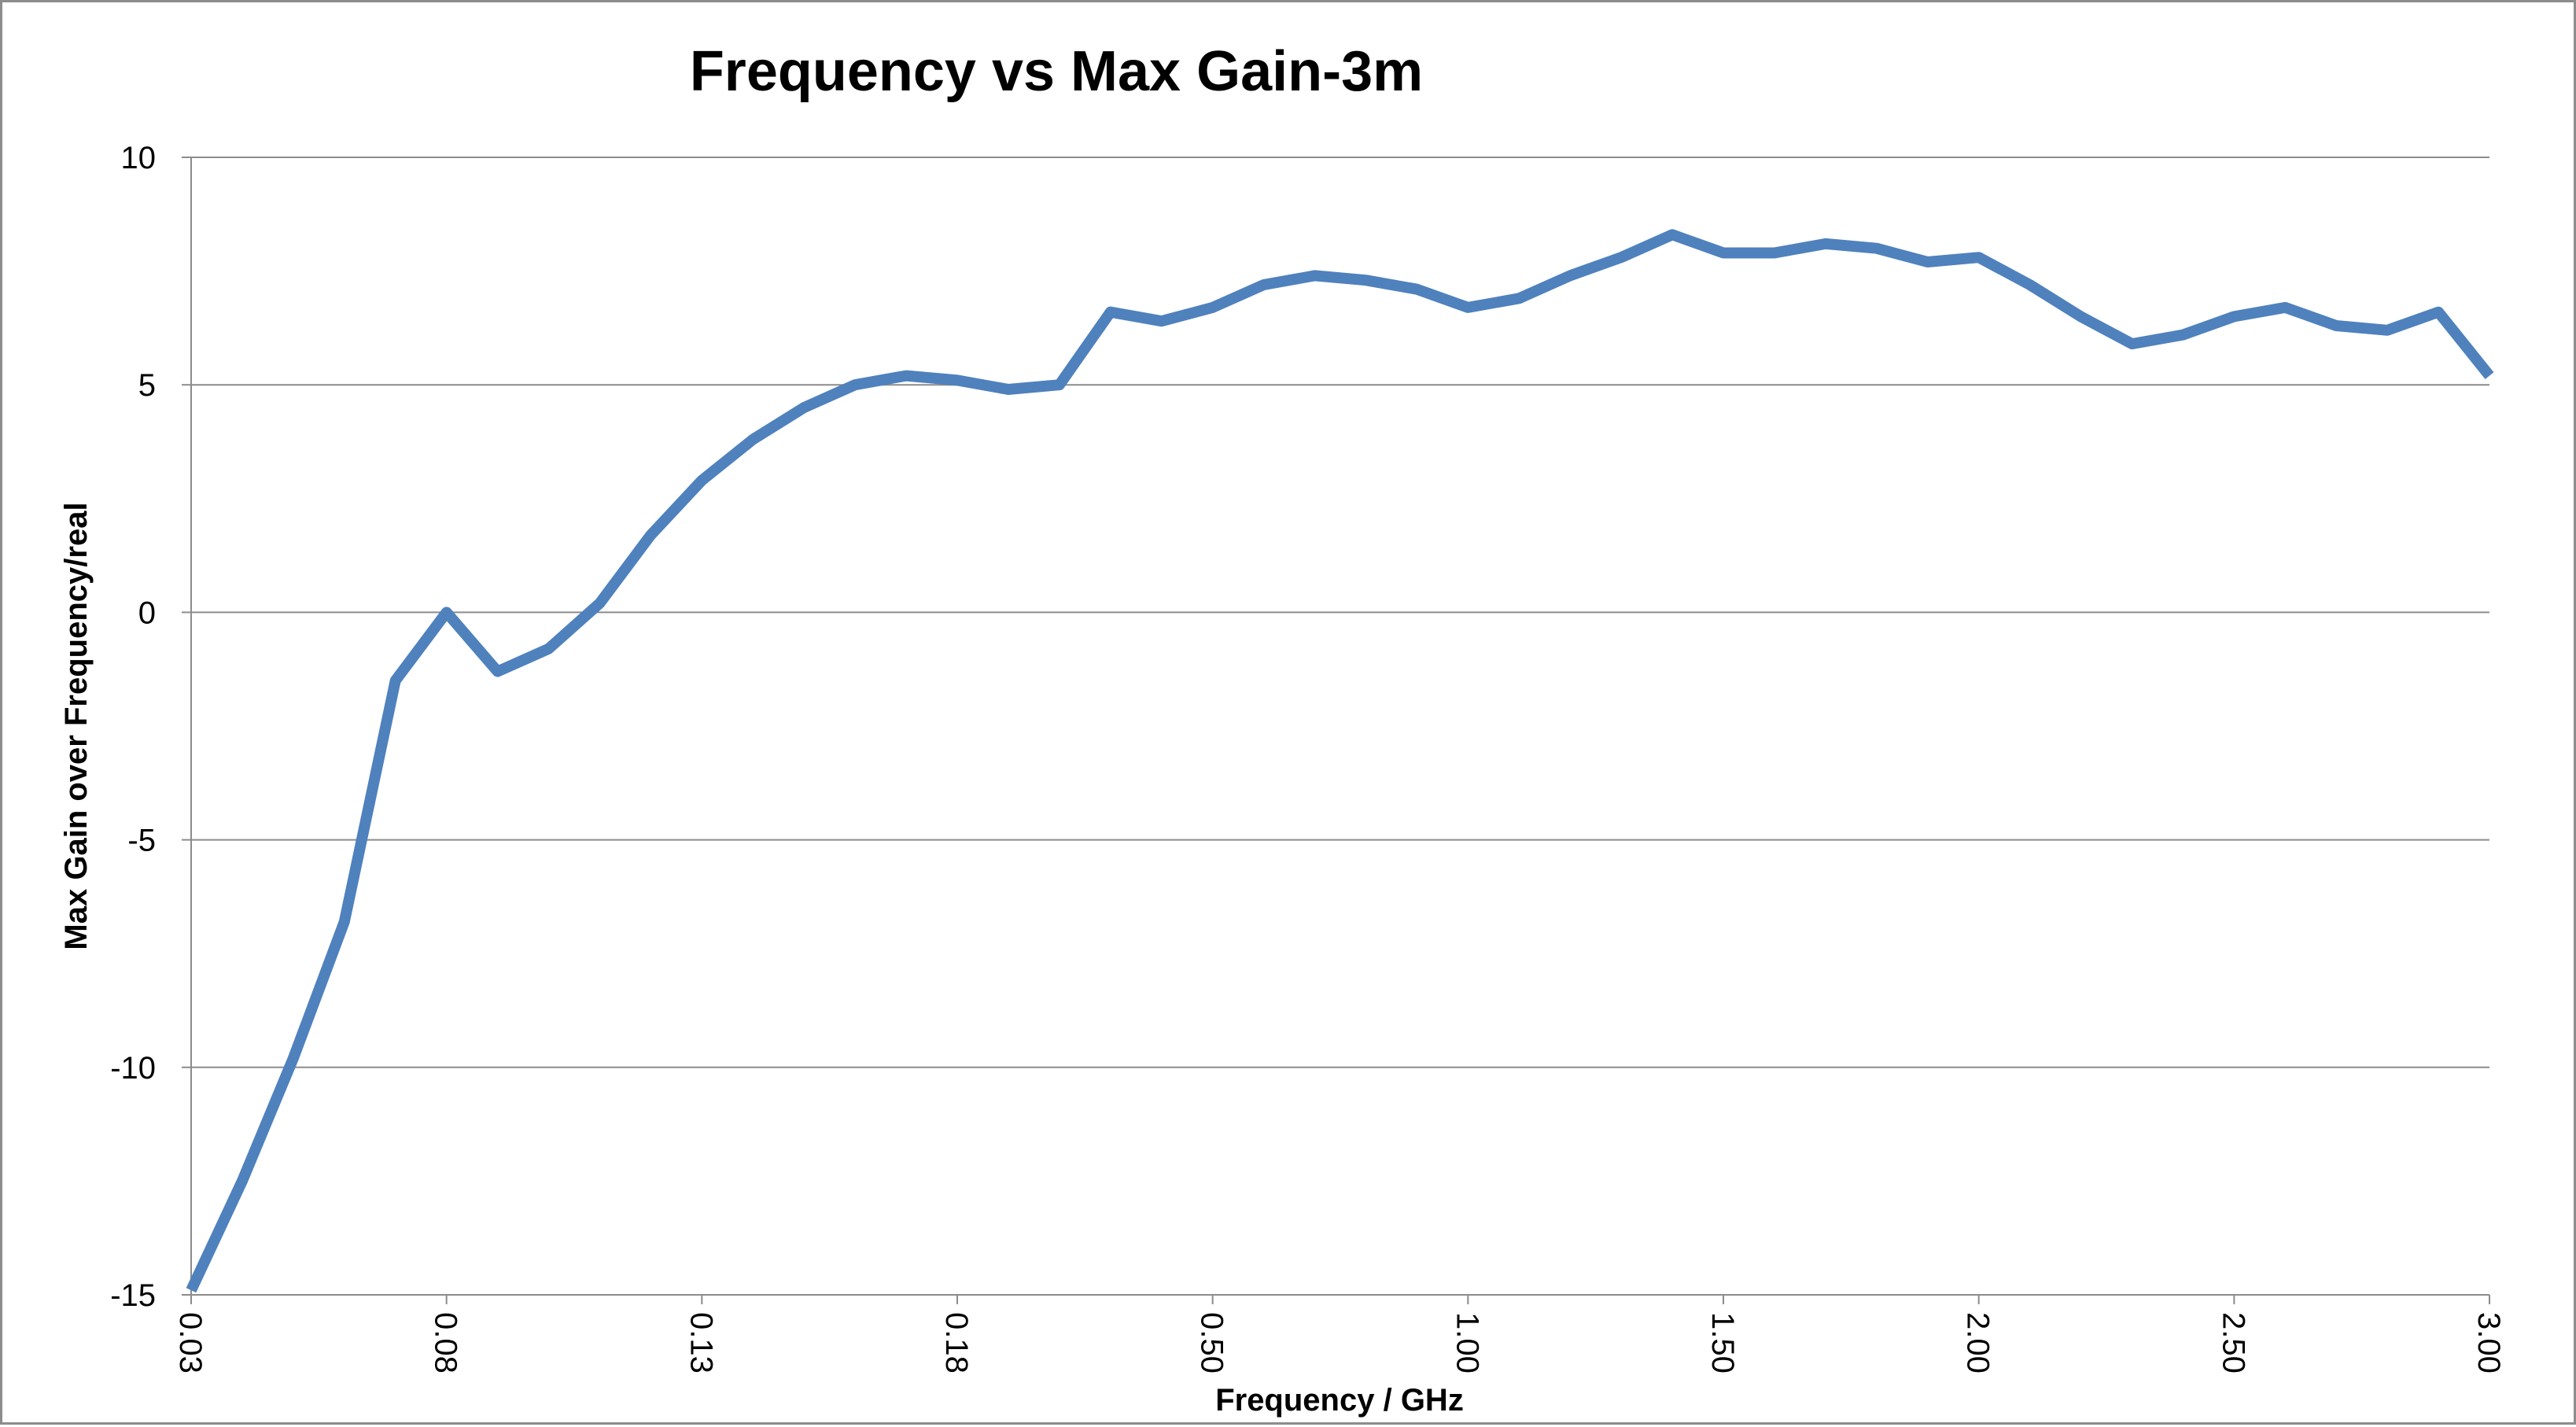 The width and height of the screenshot is (2576, 1427). I want to click on y-tick-label: 5, so click(147, 385).